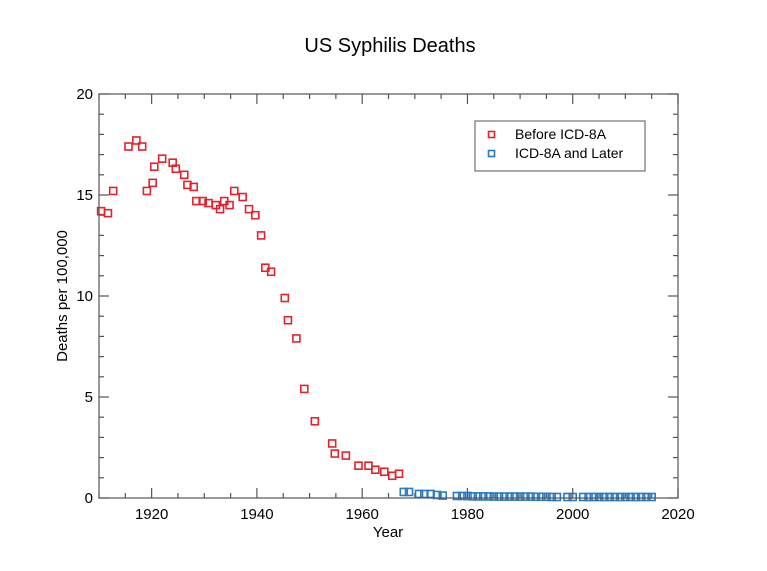 This screenshot has width=767, height=571. Describe the element at coordinates (467, 514) in the screenshot. I see `x-tick-label: 1980` at that location.